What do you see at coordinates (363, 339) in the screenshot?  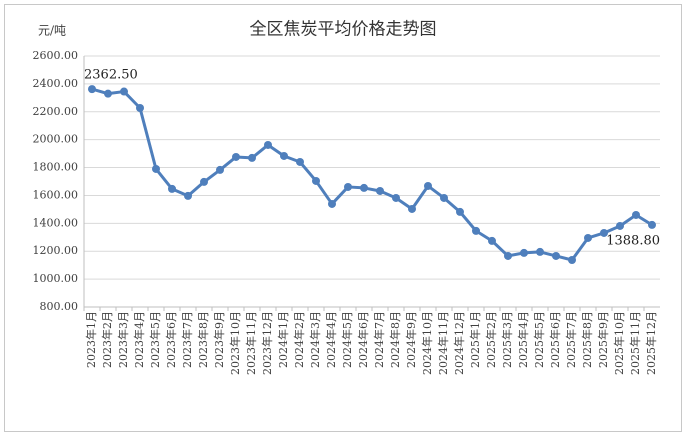 I see `x-tick-label: 2024年6月` at bounding box center [363, 339].